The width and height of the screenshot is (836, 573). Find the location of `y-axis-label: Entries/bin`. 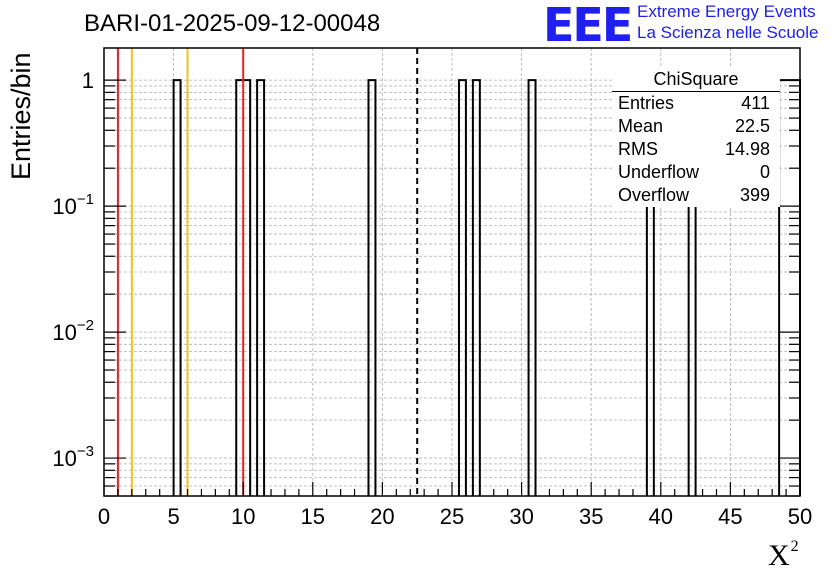

y-axis-label: Entries/bin is located at coordinates (21, 116).